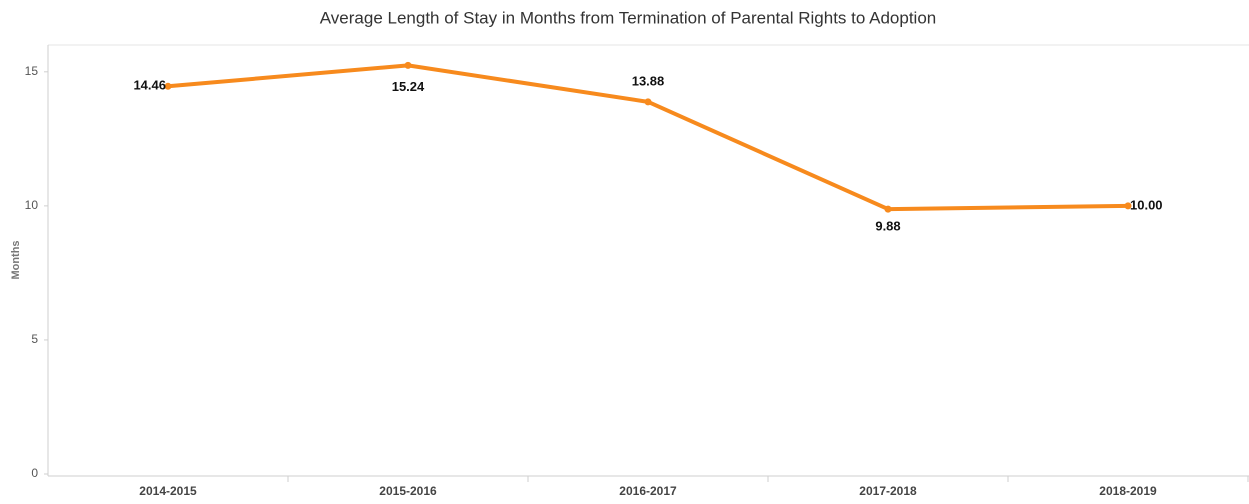  What do you see at coordinates (168, 491) in the screenshot?
I see `x-tick-label: 2014-2015` at bounding box center [168, 491].